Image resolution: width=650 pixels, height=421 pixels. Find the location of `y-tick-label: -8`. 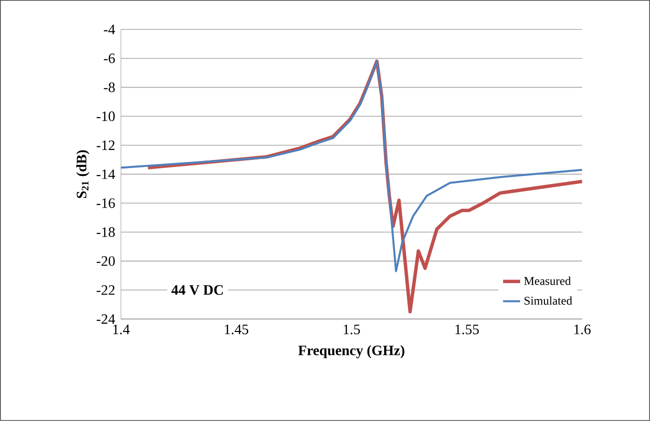

y-tick-label: -8 is located at coordinates (109, 87).